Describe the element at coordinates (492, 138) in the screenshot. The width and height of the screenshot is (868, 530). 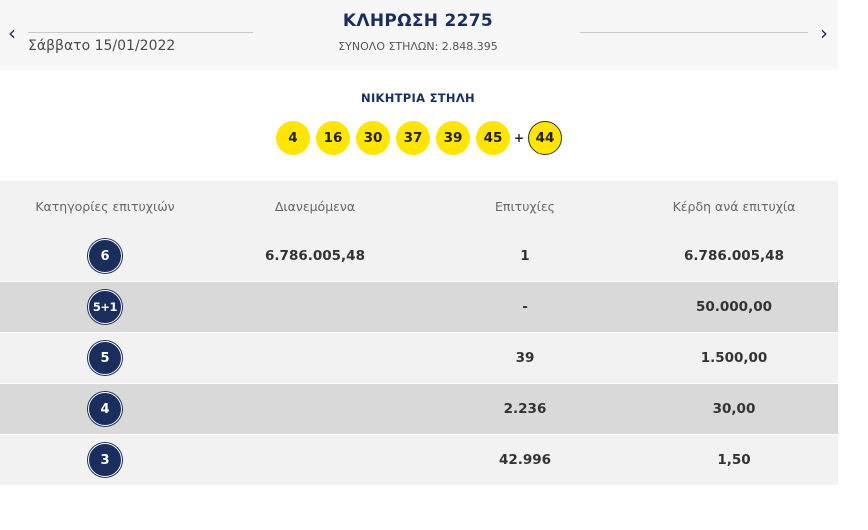
I see `winning-number-ball: 45` at that location.